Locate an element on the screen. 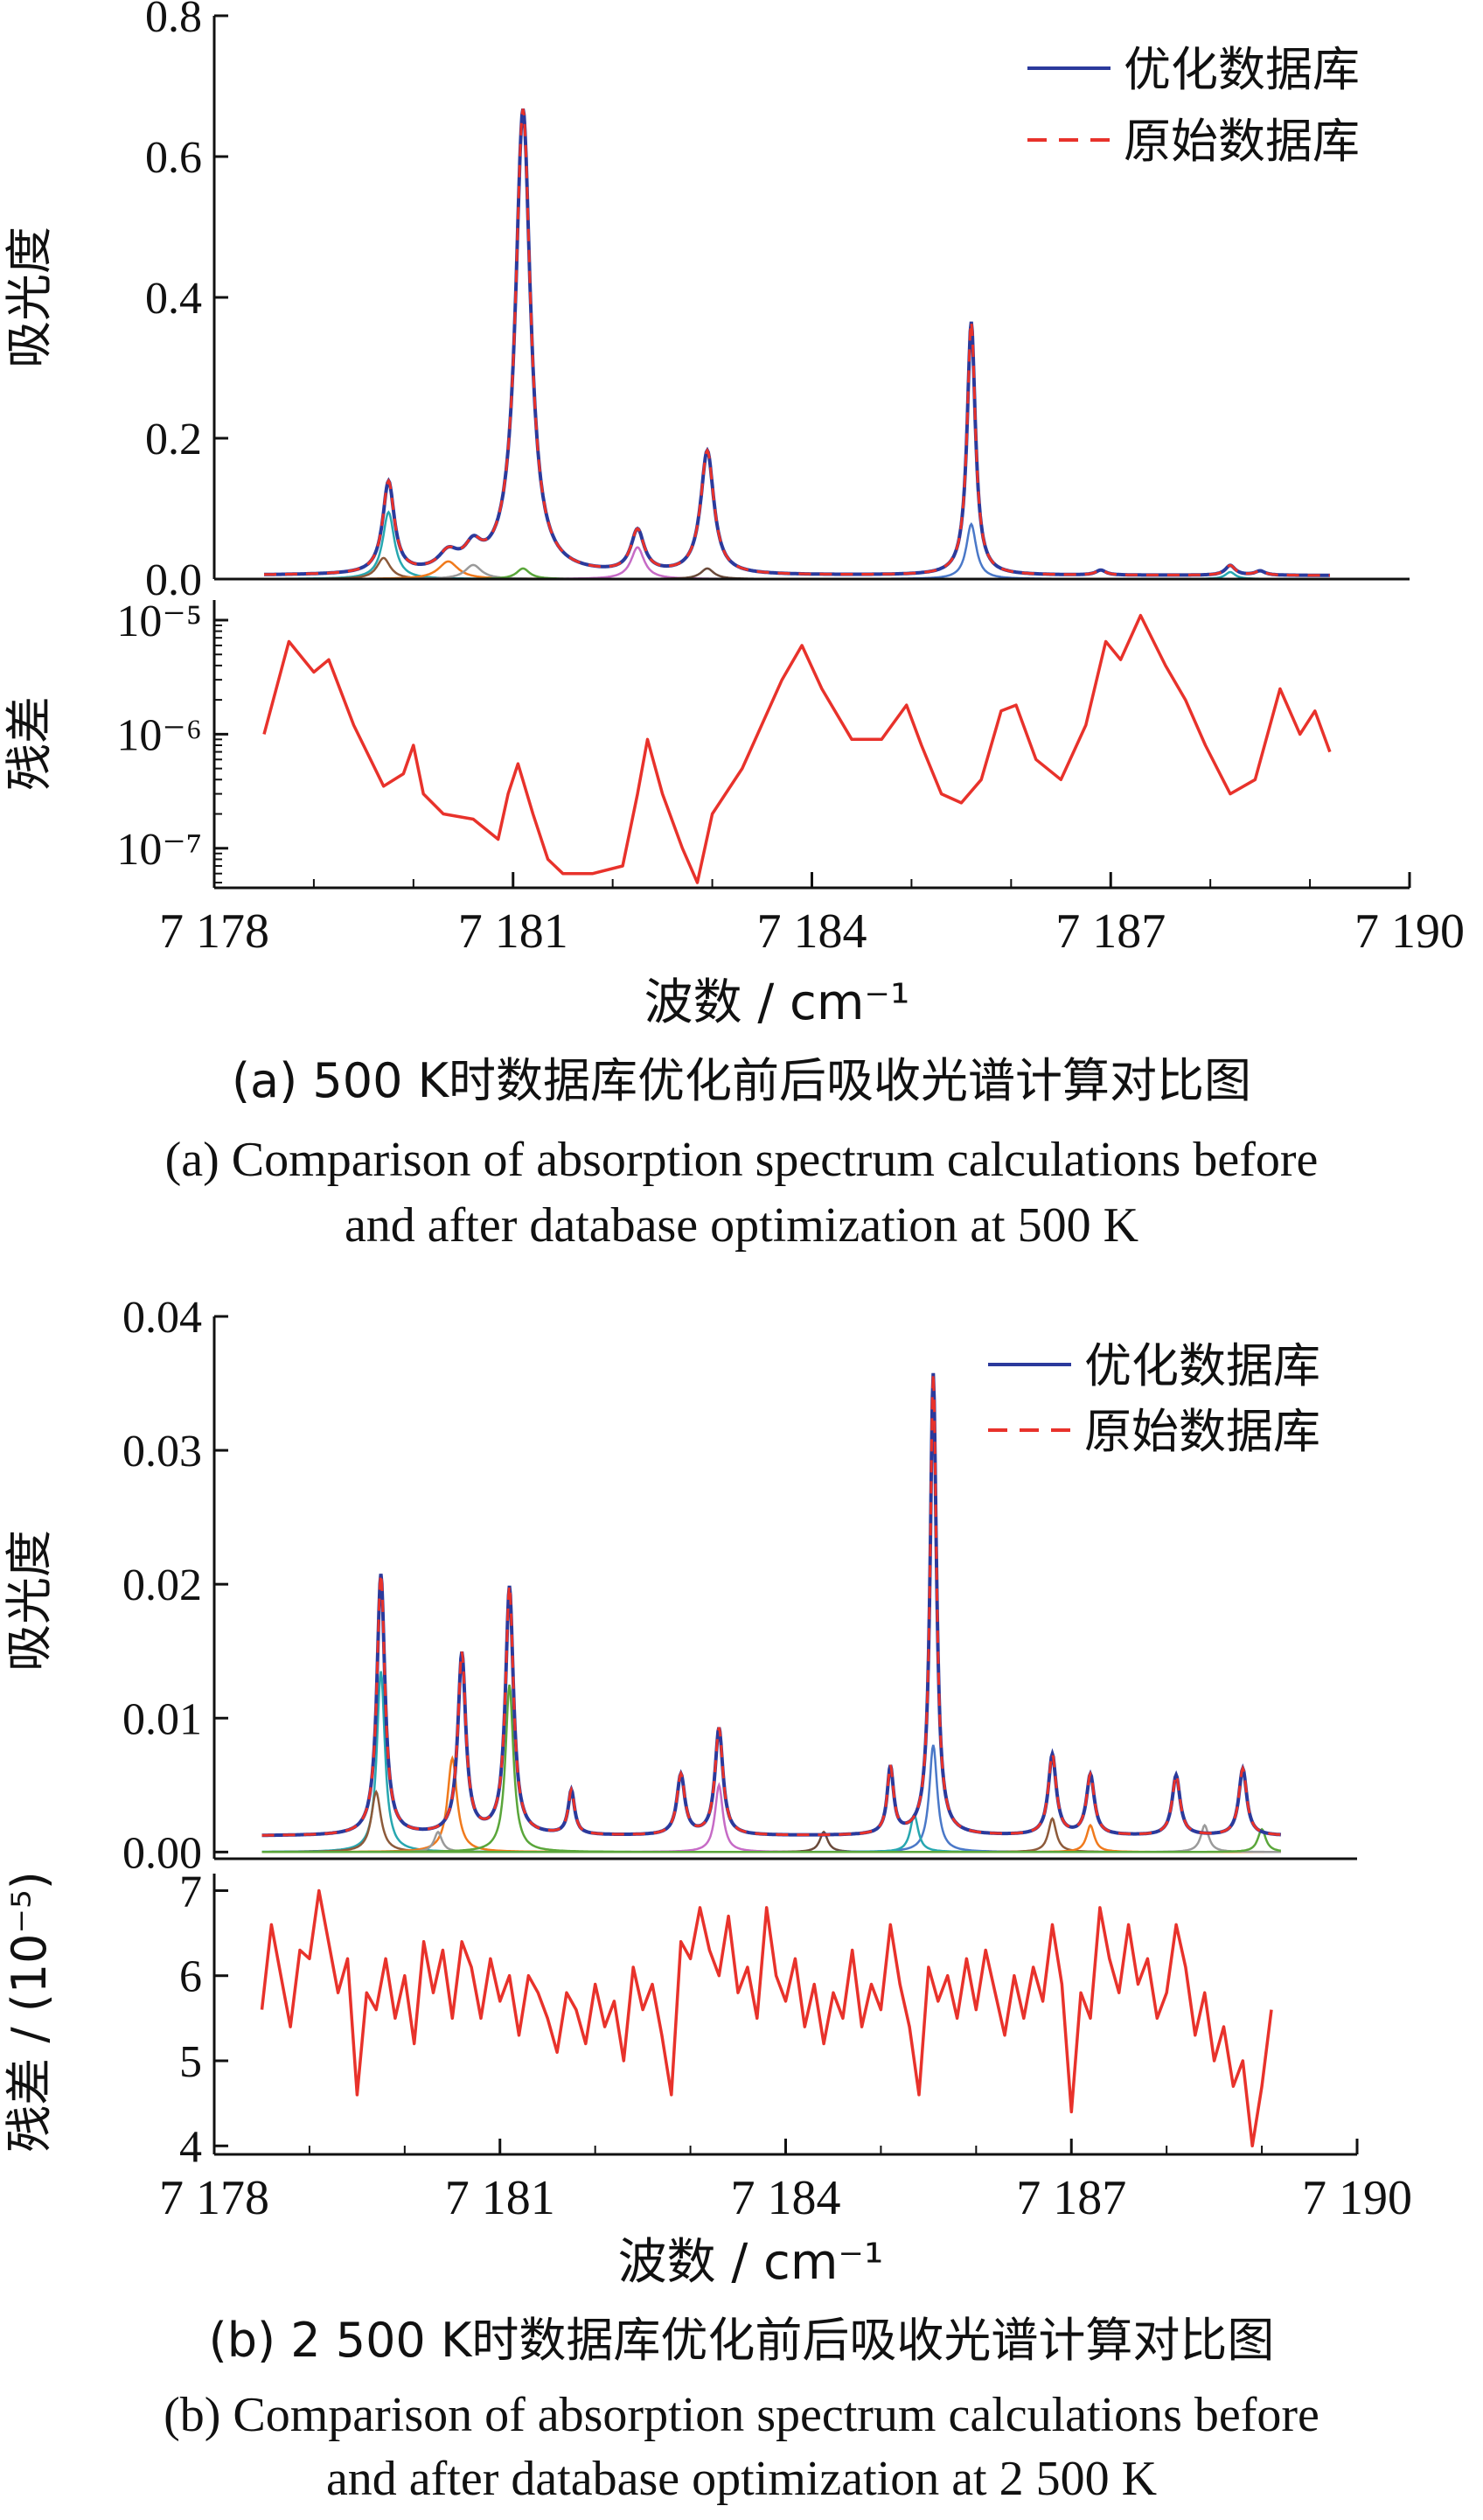 The height and width of the screenshot is (2520, 1483). residual-y-tick-label: 10⁻⁶ is located at coordinates (159, 735).